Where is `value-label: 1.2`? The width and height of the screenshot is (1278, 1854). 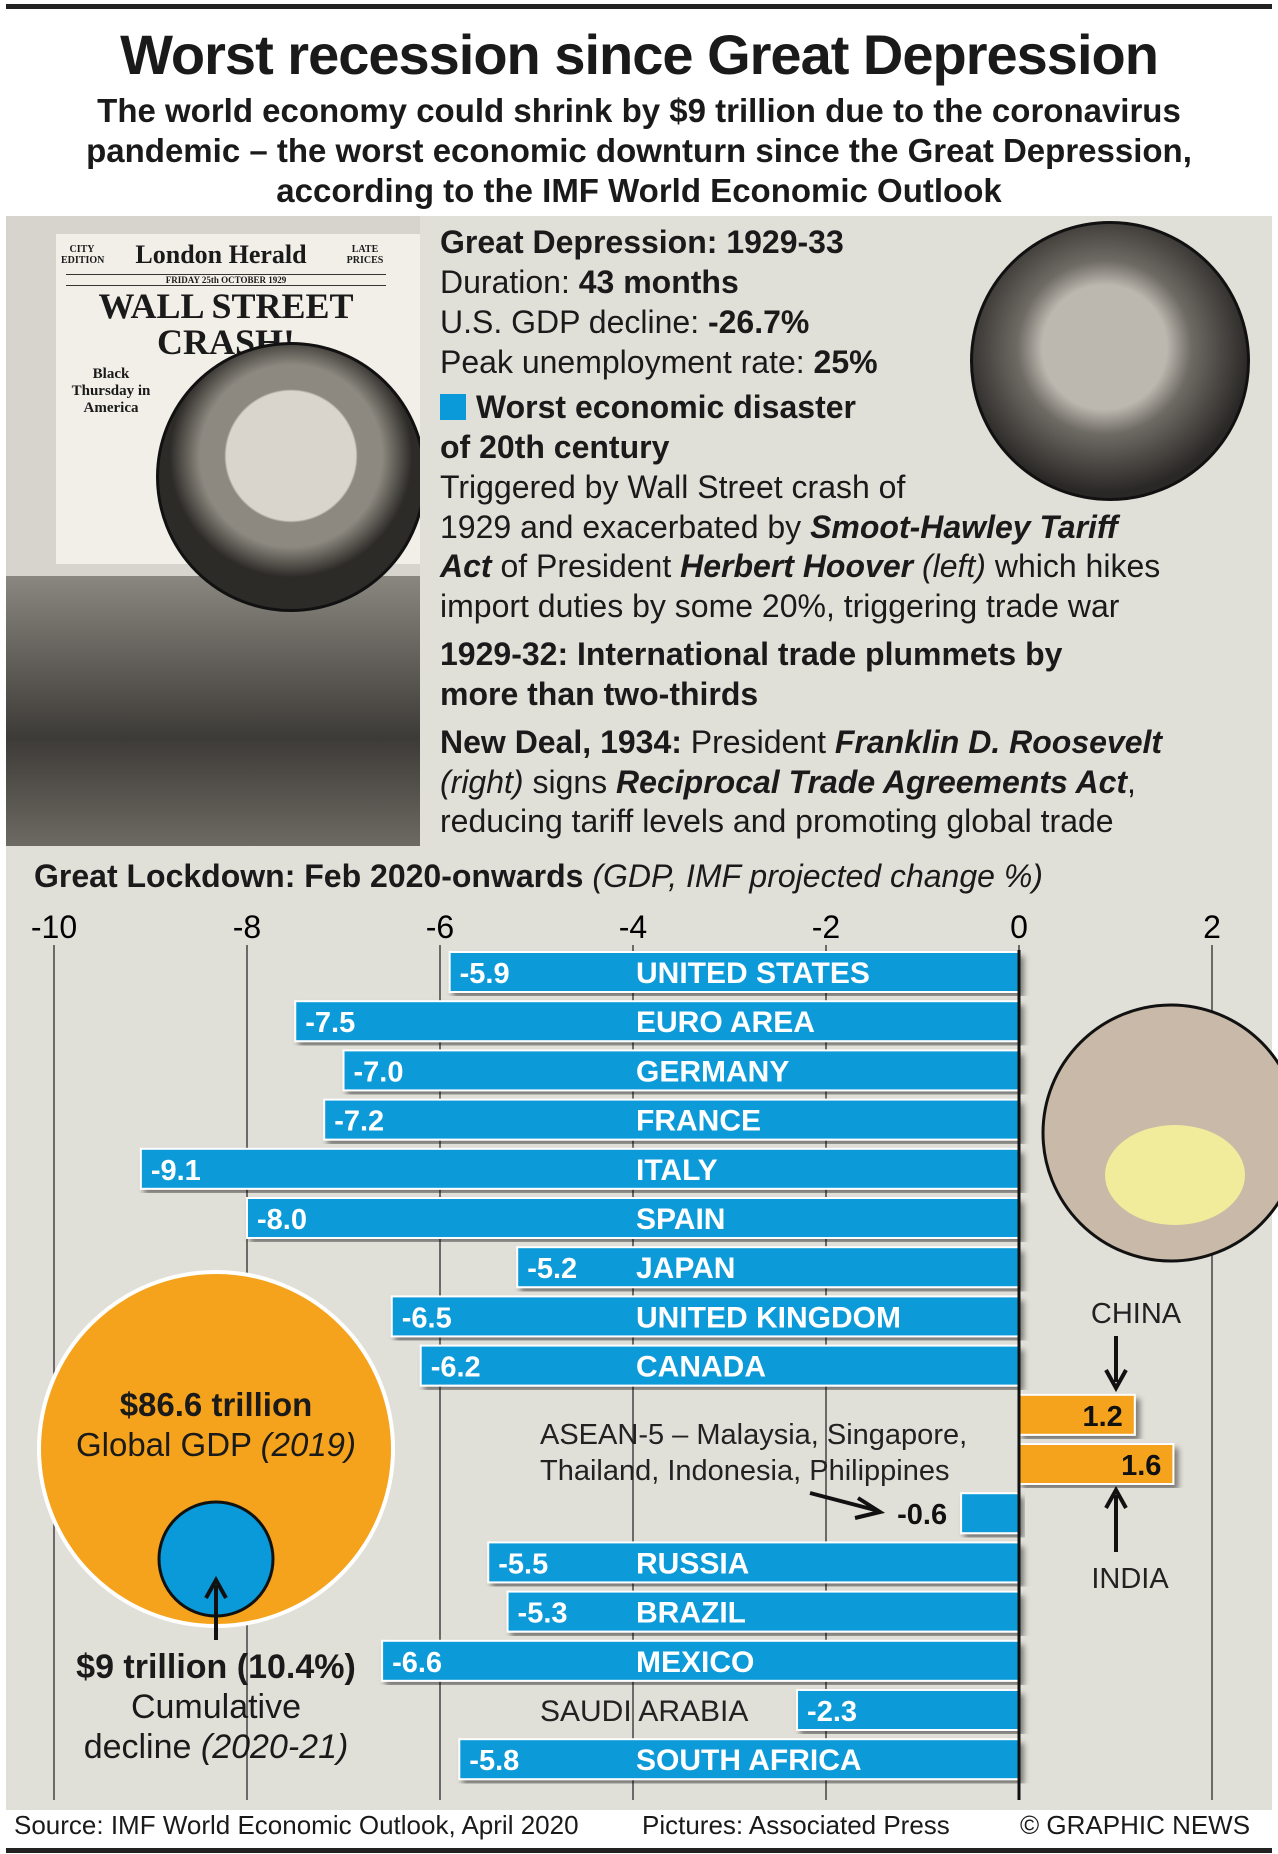
value-label: 1.2 is located at coordinates (1102, 1417).